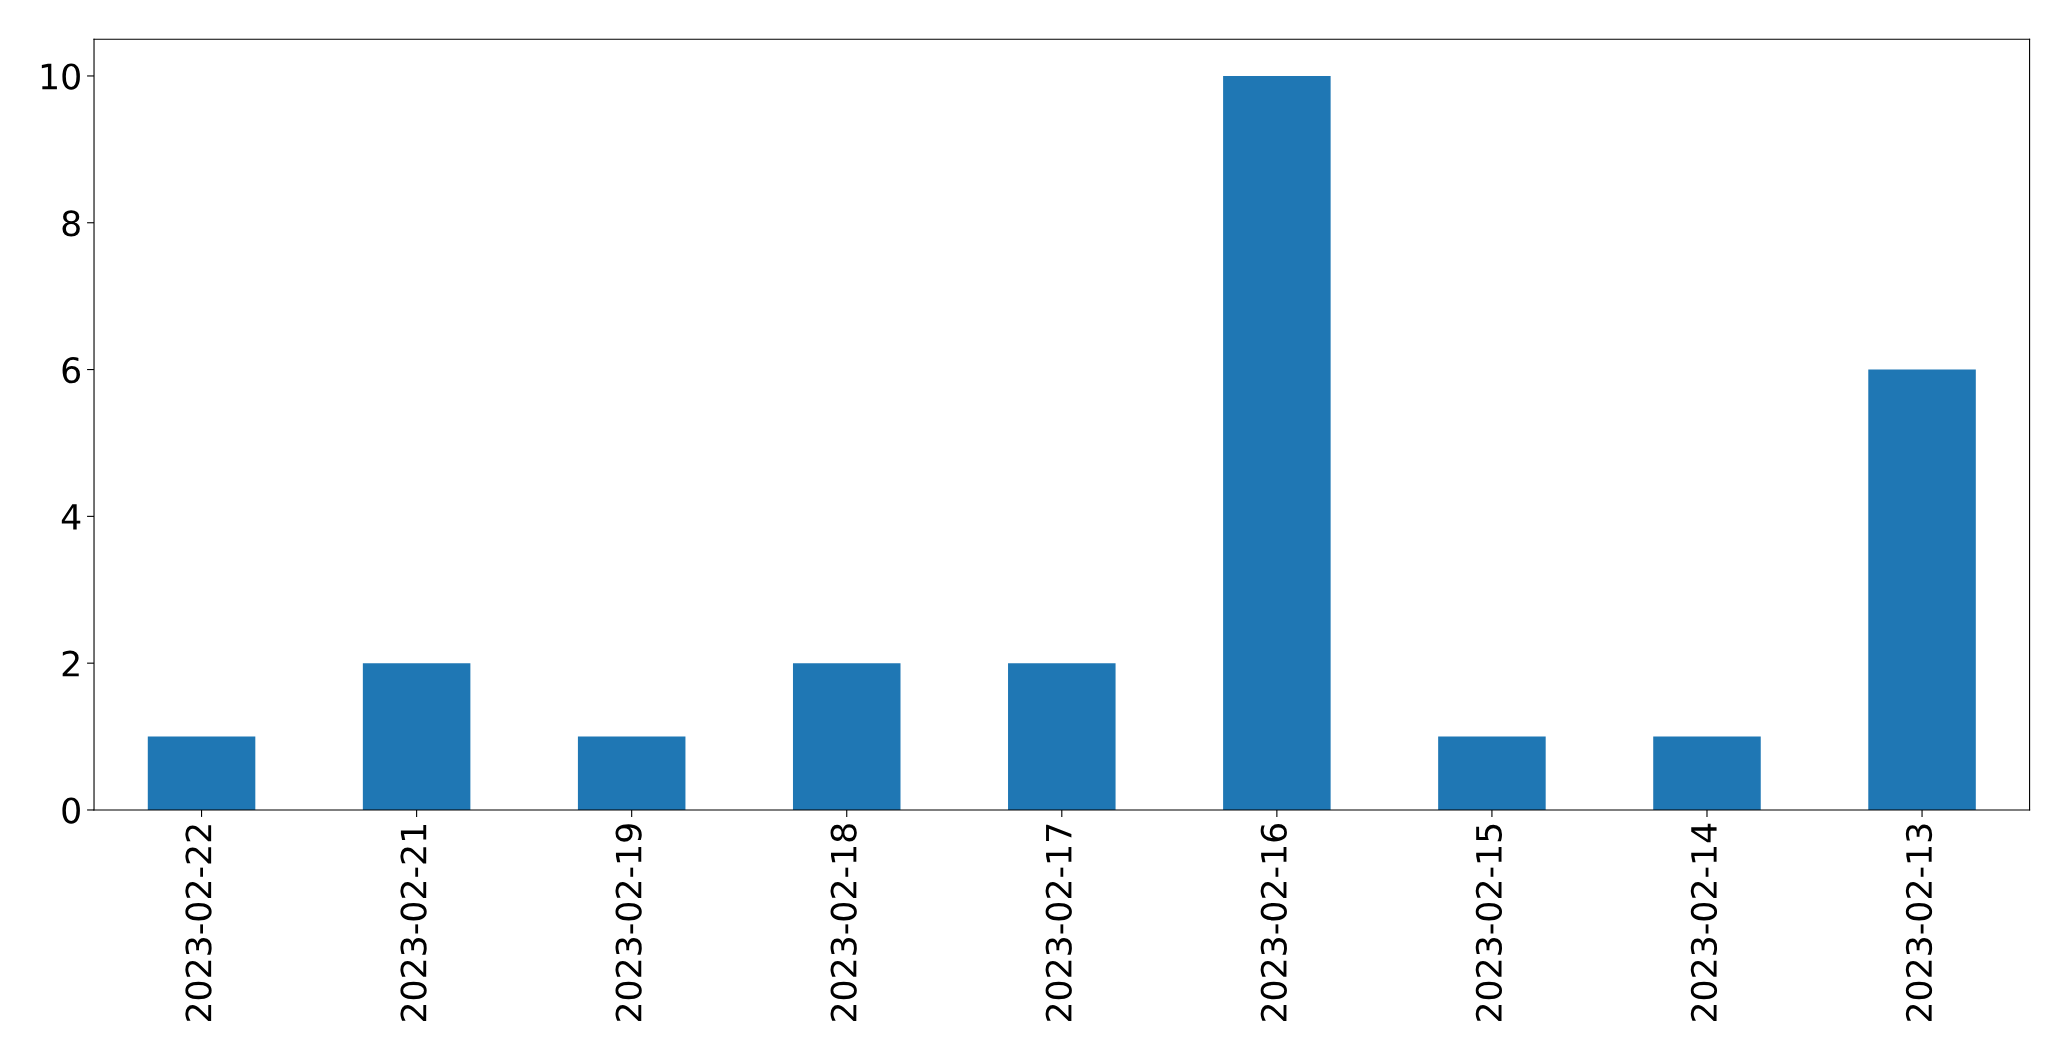  I want to click on y-tick-label: 2, so click(70, 663).